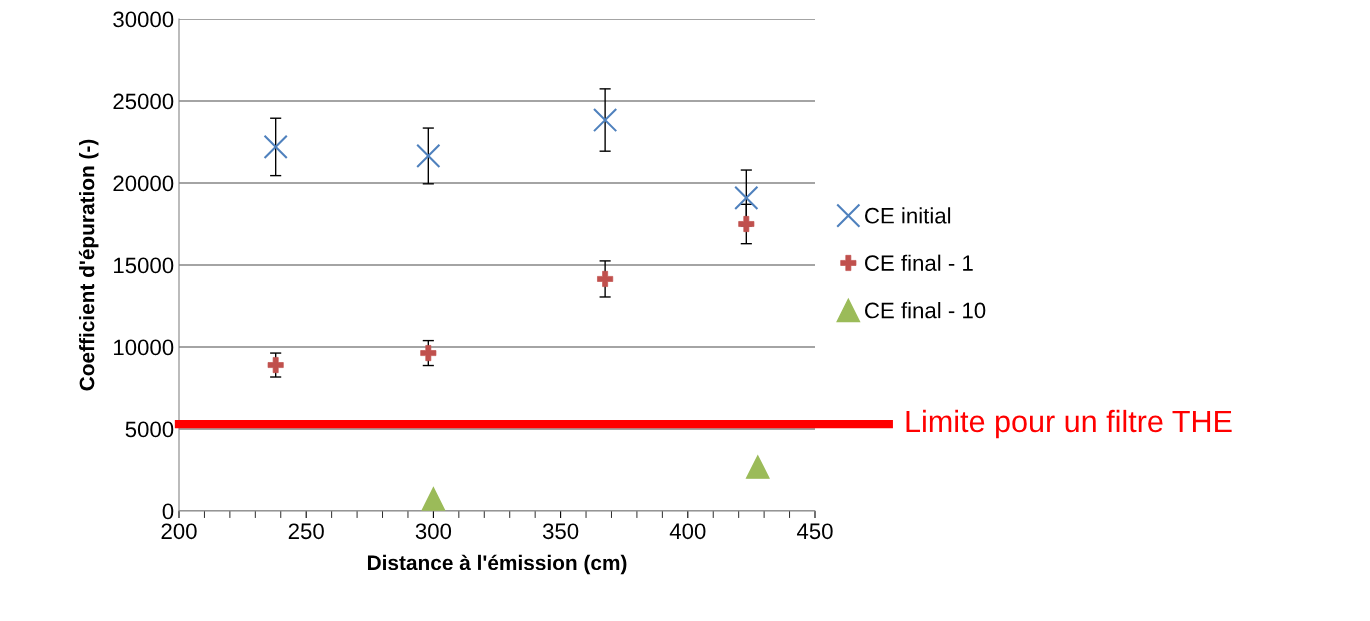  Describe the element at coordinates (560, 531) in the screenshot. I see `x-tick-label: 350` at that location.